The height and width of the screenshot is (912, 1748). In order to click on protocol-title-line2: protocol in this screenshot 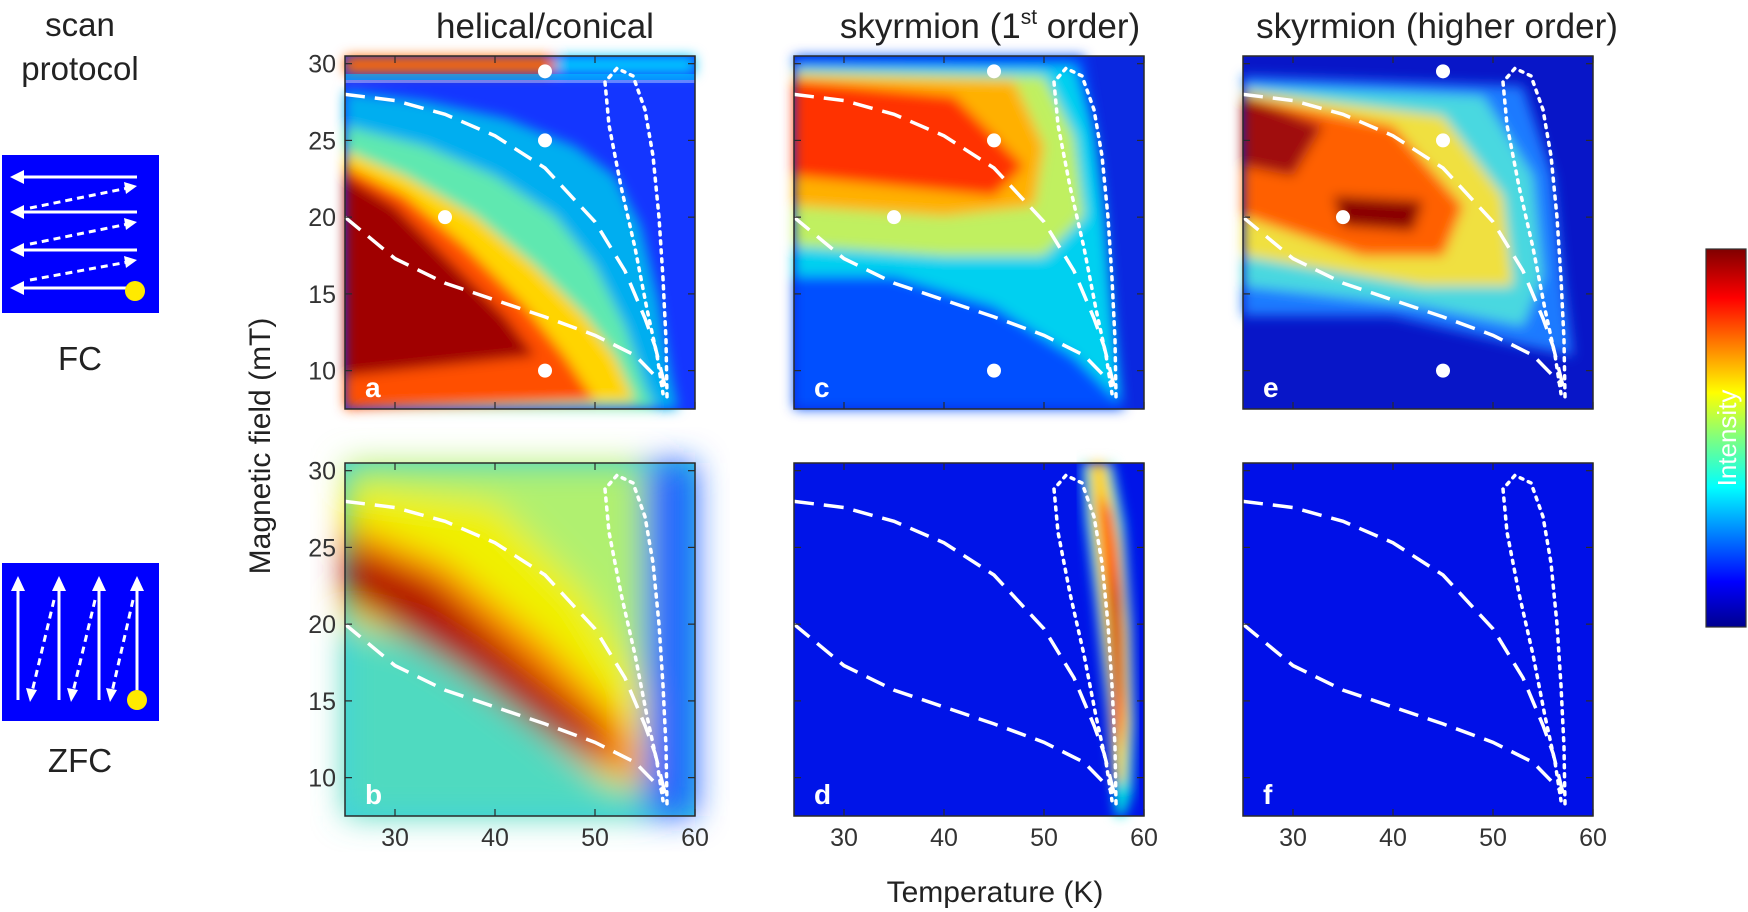, I will do `click(79, 68)`.